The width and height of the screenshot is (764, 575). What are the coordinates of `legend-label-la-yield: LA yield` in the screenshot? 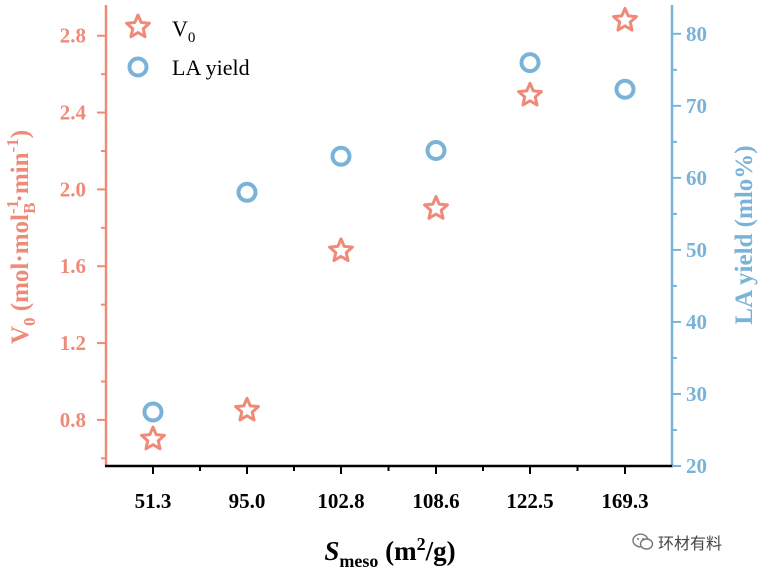 It's located at (211, 67).